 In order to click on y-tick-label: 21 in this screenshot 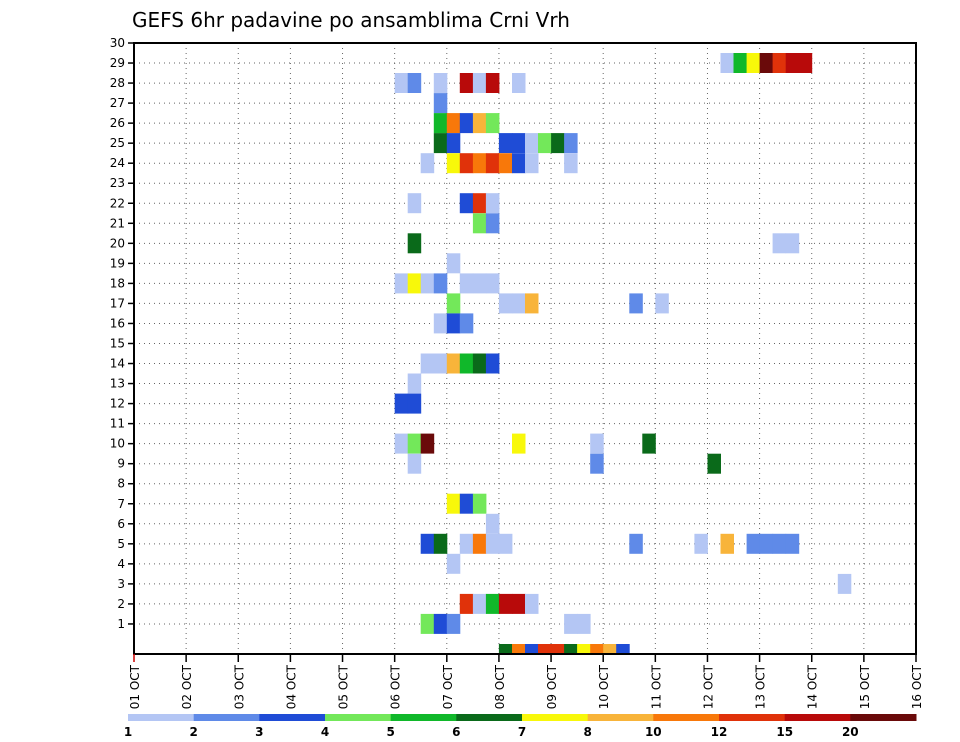, I will do `click(117, 223)`.